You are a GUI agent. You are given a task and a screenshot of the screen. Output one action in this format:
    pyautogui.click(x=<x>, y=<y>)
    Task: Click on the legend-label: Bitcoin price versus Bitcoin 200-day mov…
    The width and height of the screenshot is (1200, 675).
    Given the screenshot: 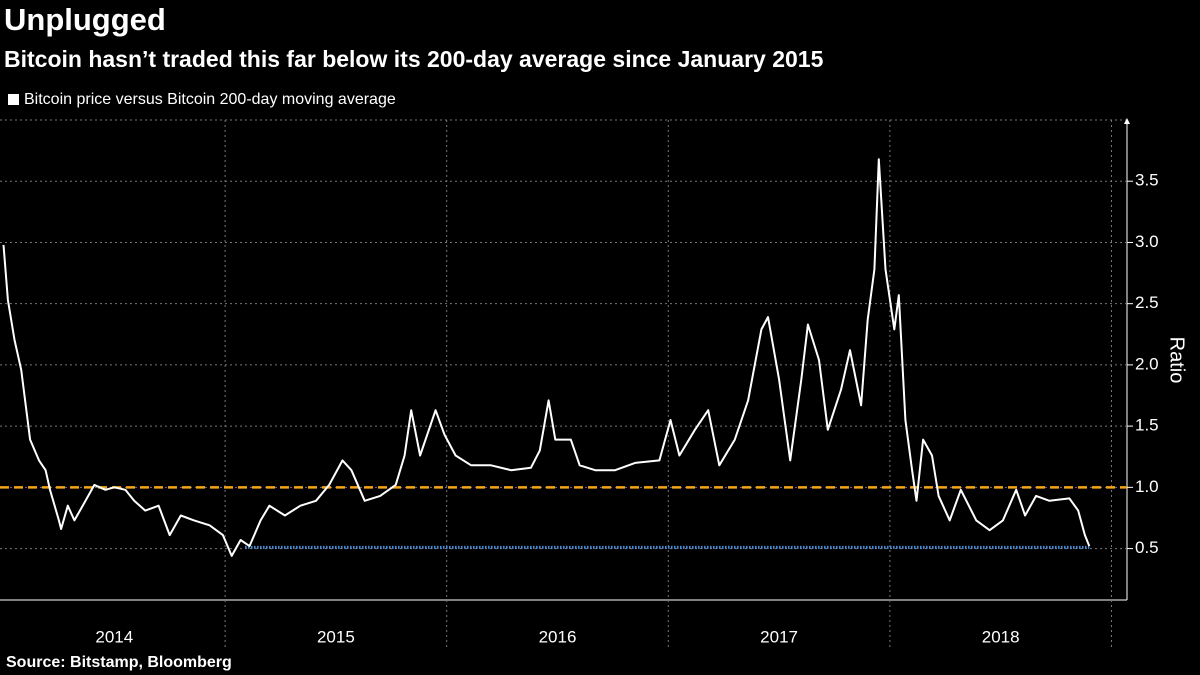 What is the action you would take?
    pyautogui.click(x=210, y=99)
    